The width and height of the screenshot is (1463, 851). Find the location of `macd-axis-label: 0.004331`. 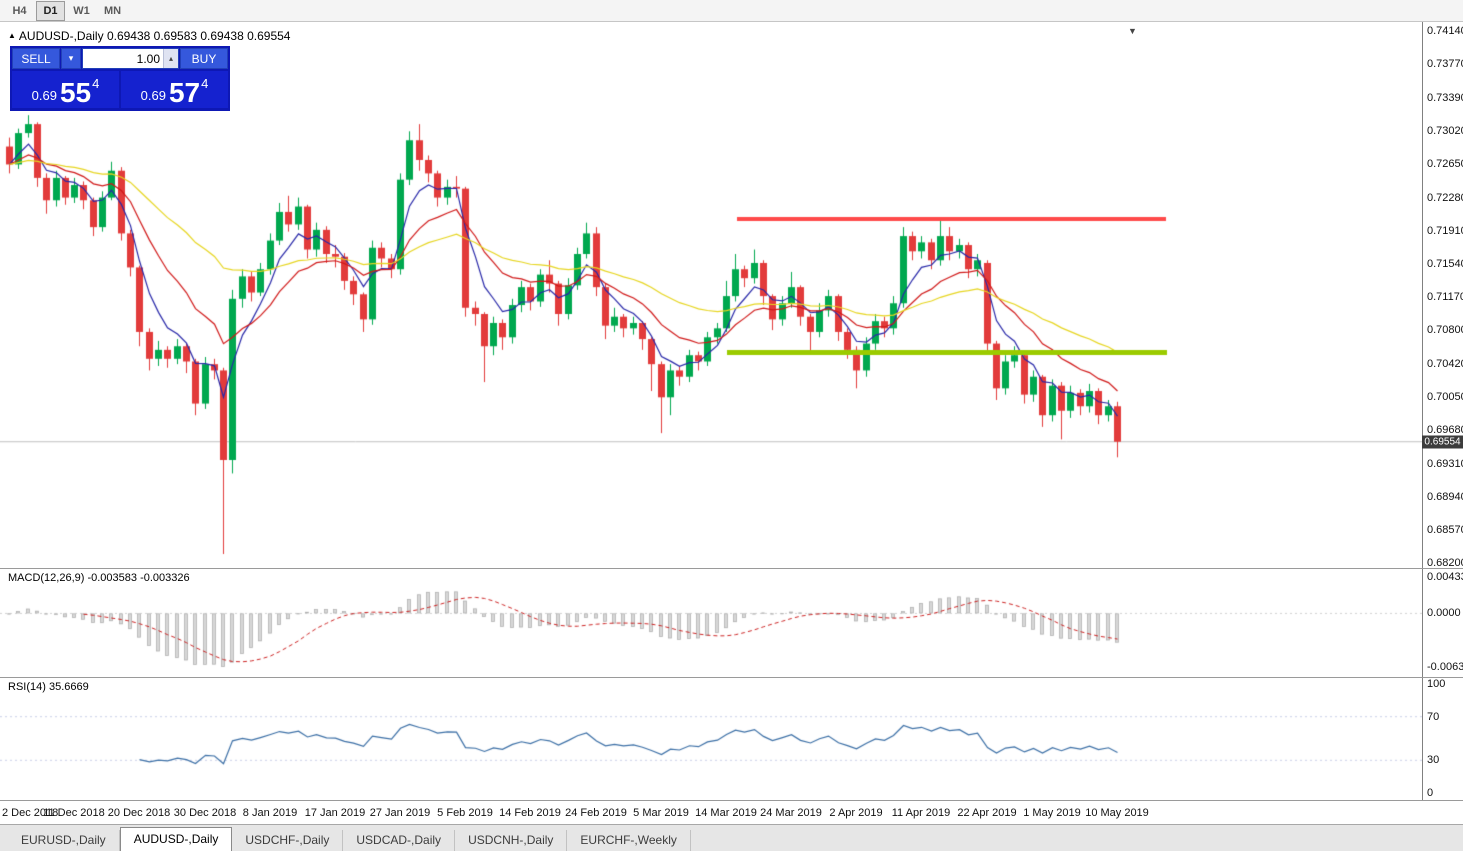

macd-axis-label: 0.004331 is located at coordinates (1445, 577).